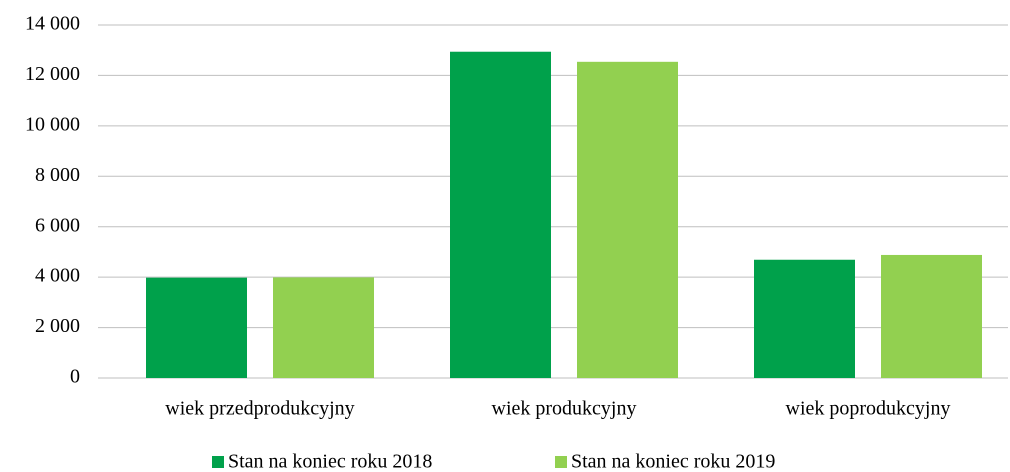  What do you see at coordinates (52, 24) in the screenshot?
I see `y-tick-label: 14 000` at bounding box center [52, 24].